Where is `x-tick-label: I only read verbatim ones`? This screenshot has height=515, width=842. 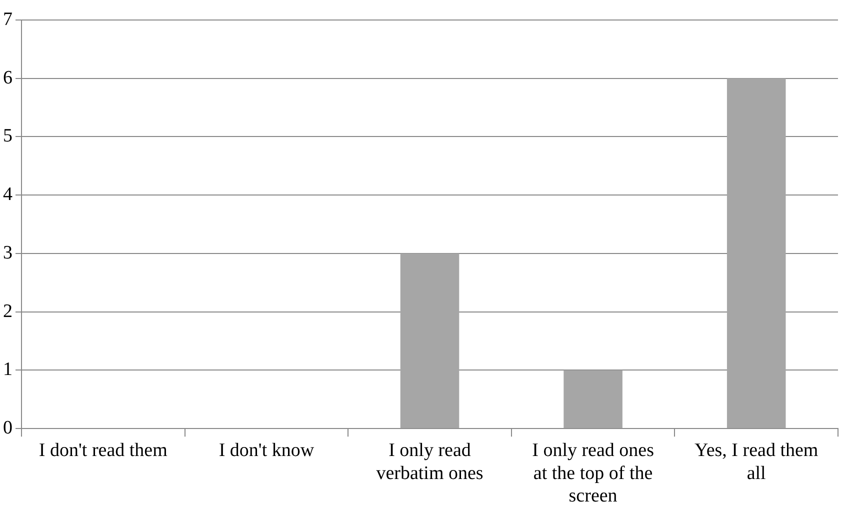
x-tick-label: I only read verbatim ones is located at coordinates (430, 462).